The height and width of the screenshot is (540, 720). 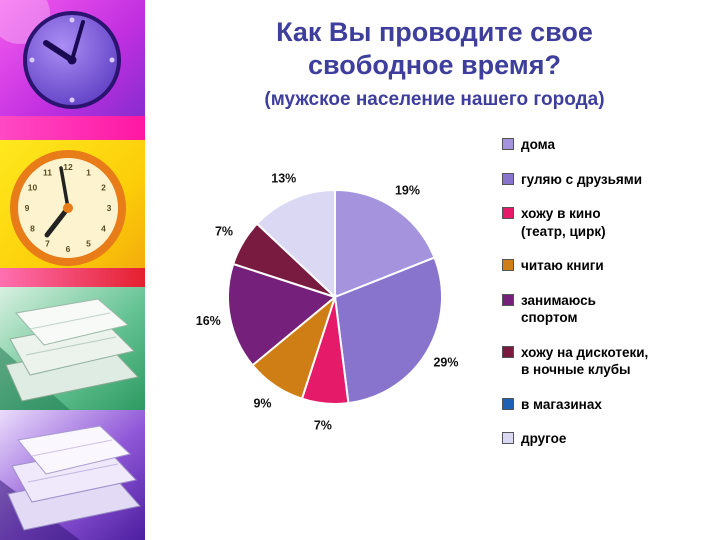 What do you see at coordinates (562, 266) in the screenshot?
I see `legend-label: читаю книги` at bounding box center [562, 266].